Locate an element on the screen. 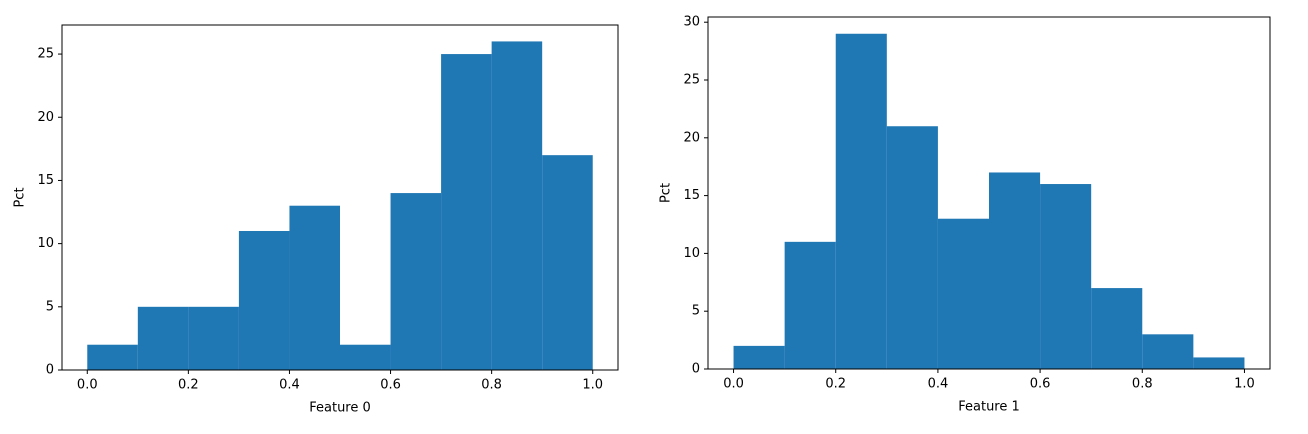 The width and height of the screenshot is (1308, 434). y-tick-label: 30 is located at coordinates (691, 22).